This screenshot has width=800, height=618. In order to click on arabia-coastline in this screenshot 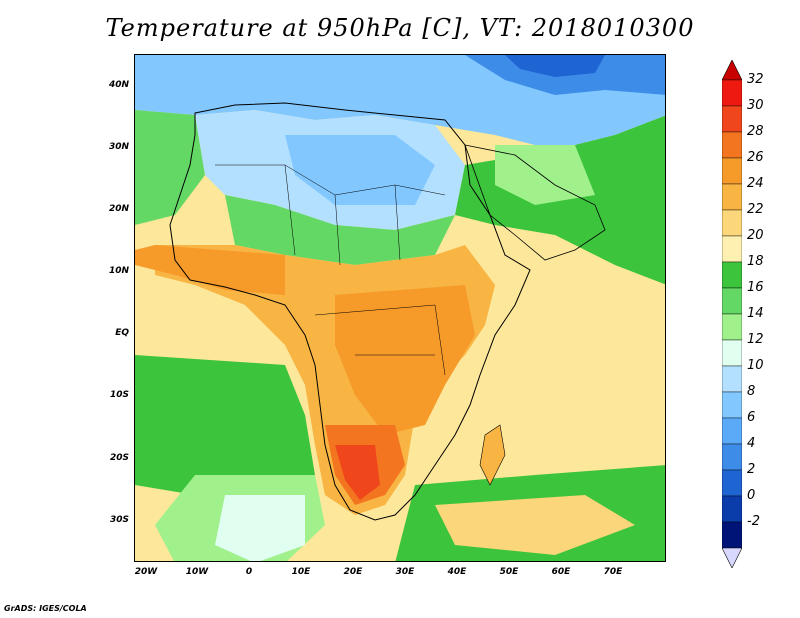, I will do `click(535, 202)`.